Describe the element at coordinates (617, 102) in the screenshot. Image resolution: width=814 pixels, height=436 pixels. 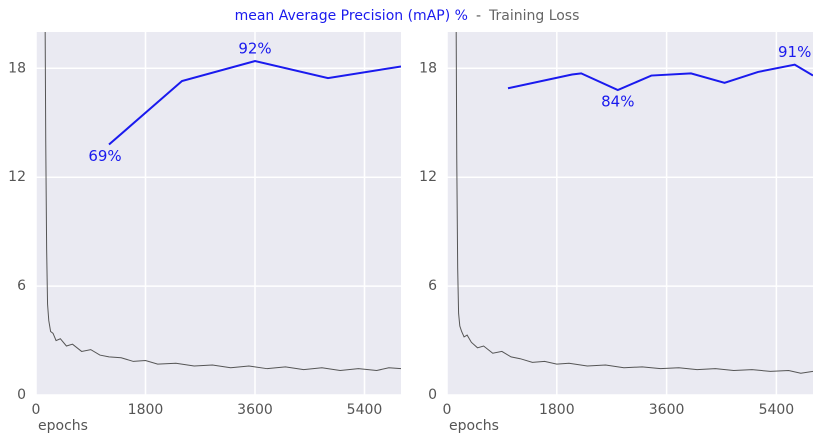
I see `data-label: 84%` at that location.